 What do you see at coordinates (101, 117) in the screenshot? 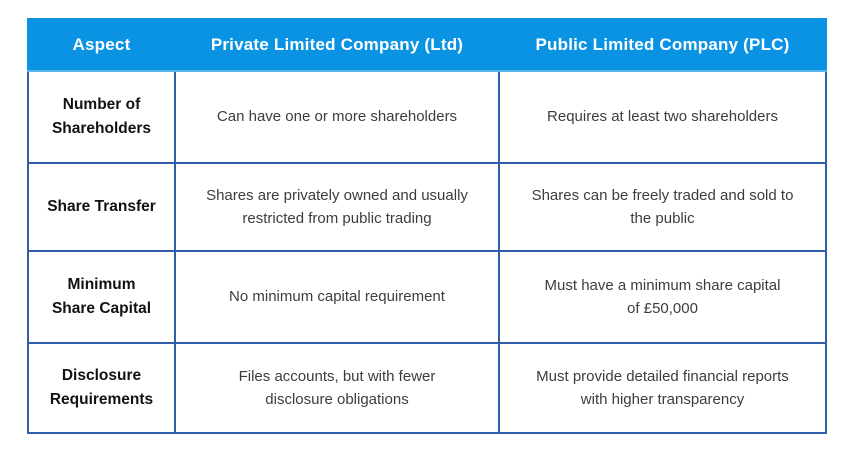
I see `aspect-label-number-of-shareholders: Number of Shareholders` at bounding box center [101, 117].